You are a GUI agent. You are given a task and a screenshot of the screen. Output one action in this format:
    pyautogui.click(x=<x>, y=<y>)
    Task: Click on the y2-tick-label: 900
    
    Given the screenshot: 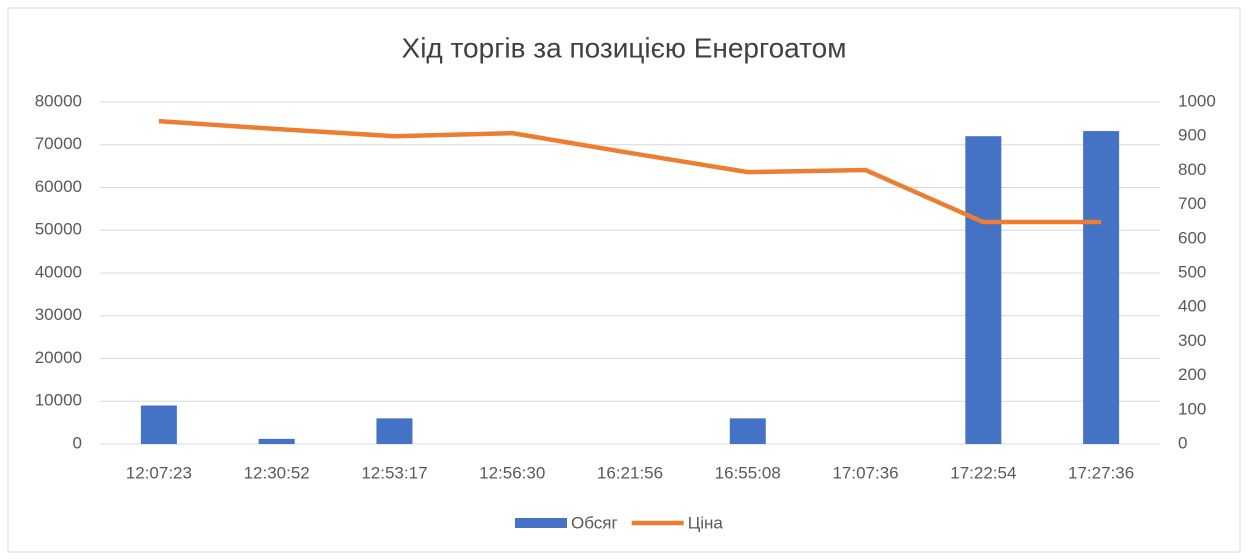 What is the action you would take?
    pyautogui.click(x=1192, y=135)
    